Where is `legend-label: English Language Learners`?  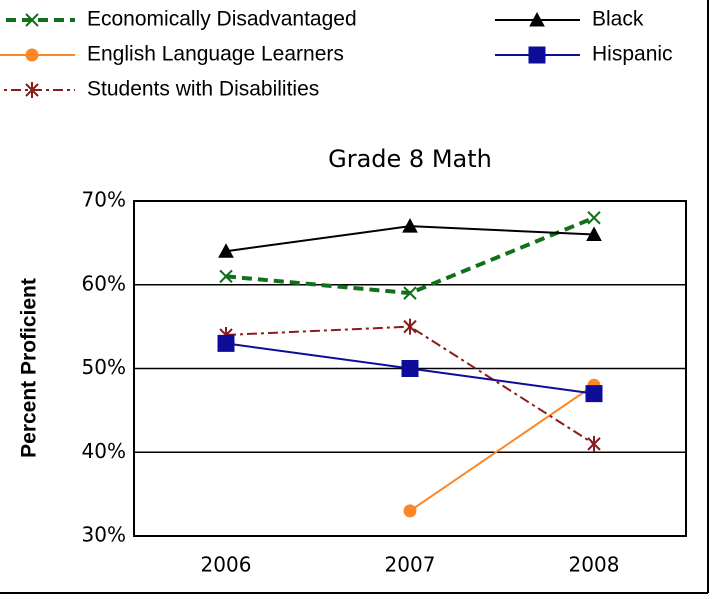
legend-label: English Language Learners is located at coordinates (215, 54).